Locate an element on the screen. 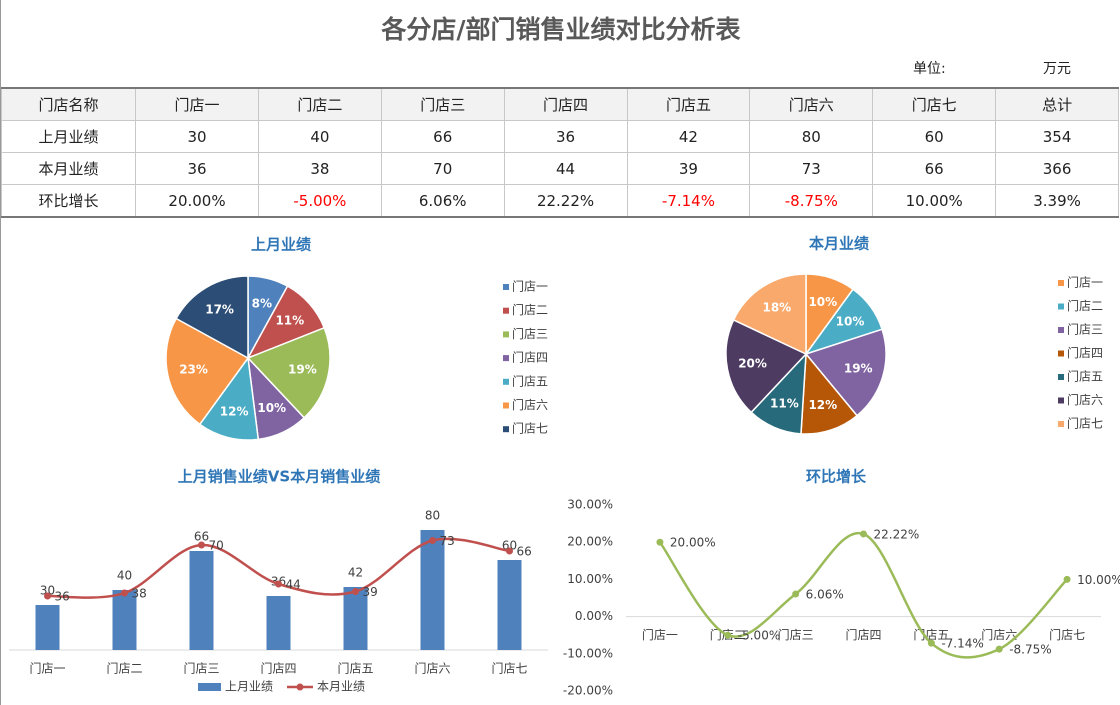  slice-label: 8% is located at coordinates (262, 303).